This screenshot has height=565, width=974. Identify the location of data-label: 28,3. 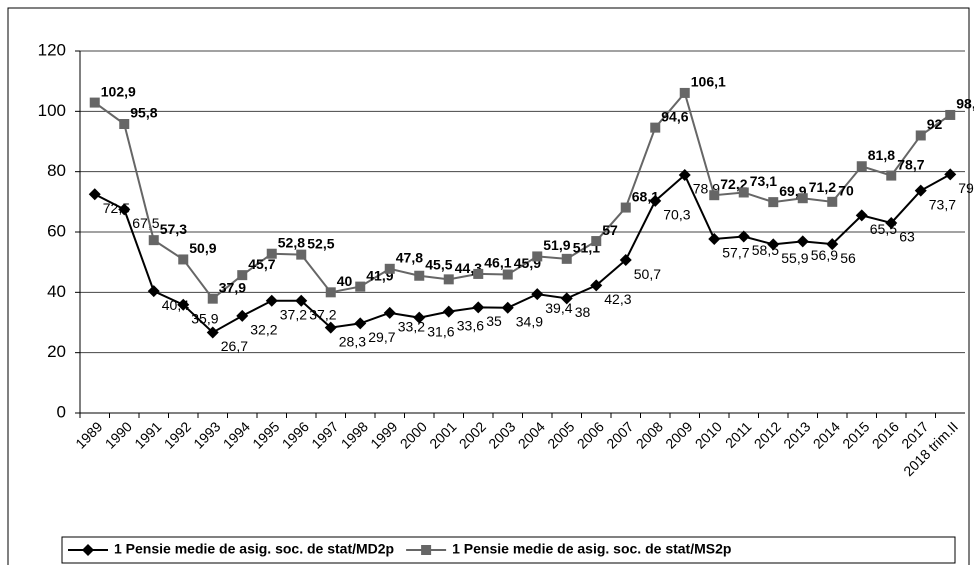
(352, 341).